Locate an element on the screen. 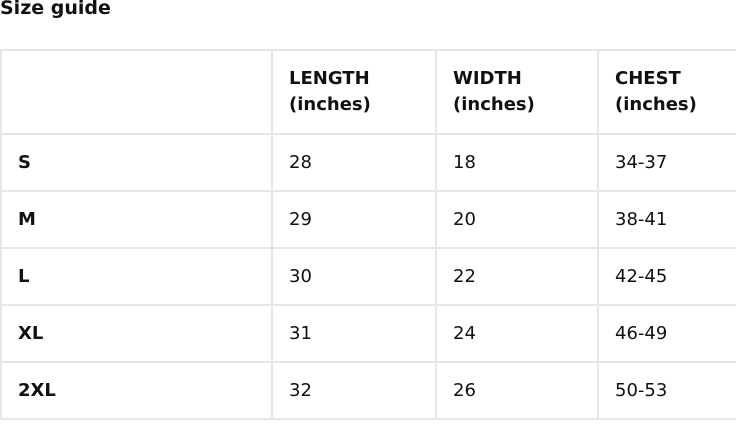  cell-width: 26 is located at coordinates (517, 390).